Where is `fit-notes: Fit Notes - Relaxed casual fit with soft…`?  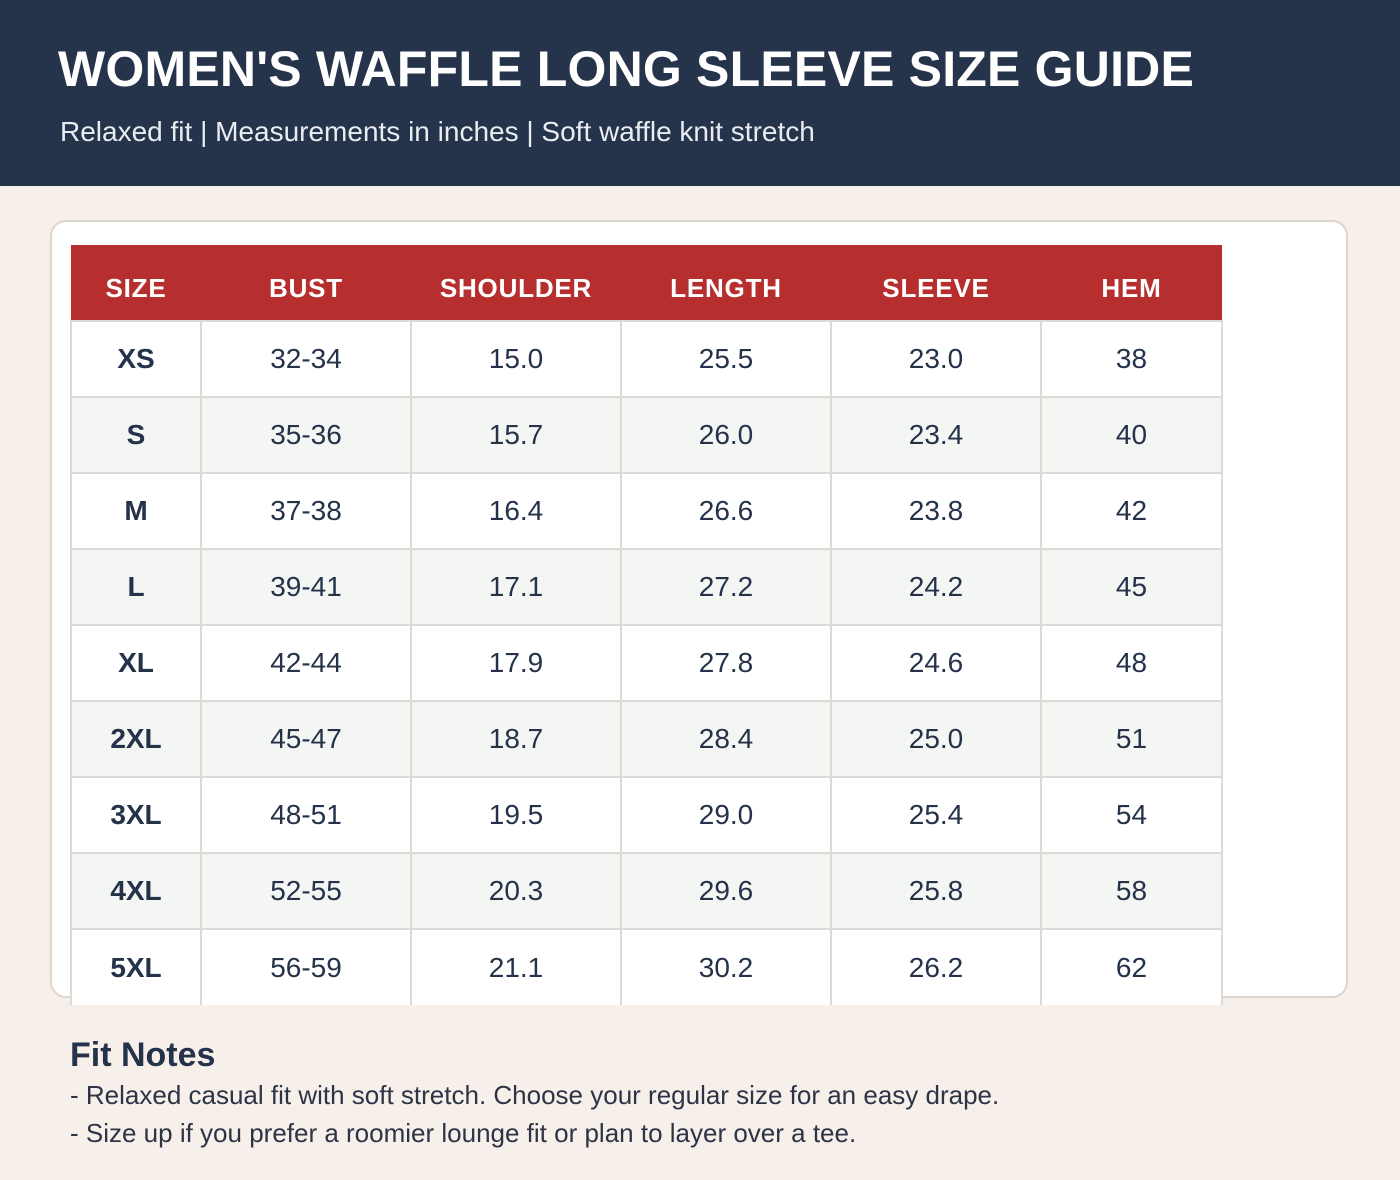 fit-notes: Fit Notes - Relaxed casual fit with soft… is located at coordinates (700, 1093).